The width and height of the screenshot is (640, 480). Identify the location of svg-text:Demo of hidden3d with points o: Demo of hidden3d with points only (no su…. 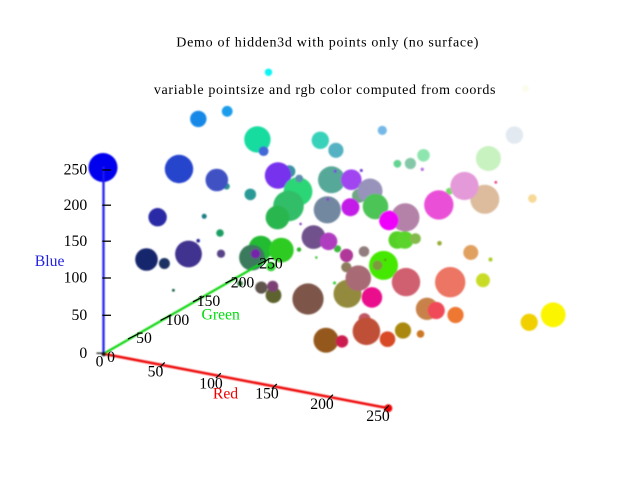
(327, 42).